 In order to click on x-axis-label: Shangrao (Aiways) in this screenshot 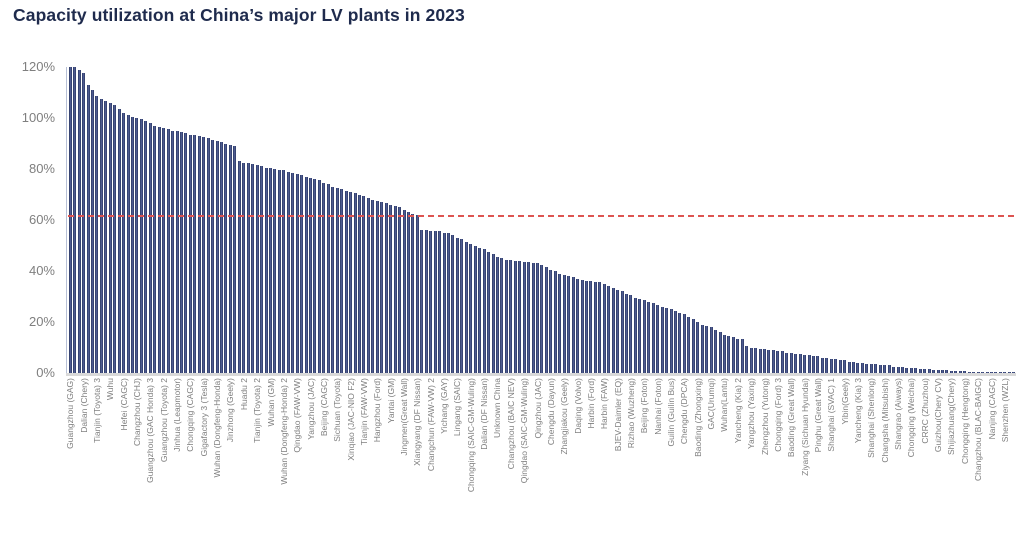, I will do `click(898, 414)`.